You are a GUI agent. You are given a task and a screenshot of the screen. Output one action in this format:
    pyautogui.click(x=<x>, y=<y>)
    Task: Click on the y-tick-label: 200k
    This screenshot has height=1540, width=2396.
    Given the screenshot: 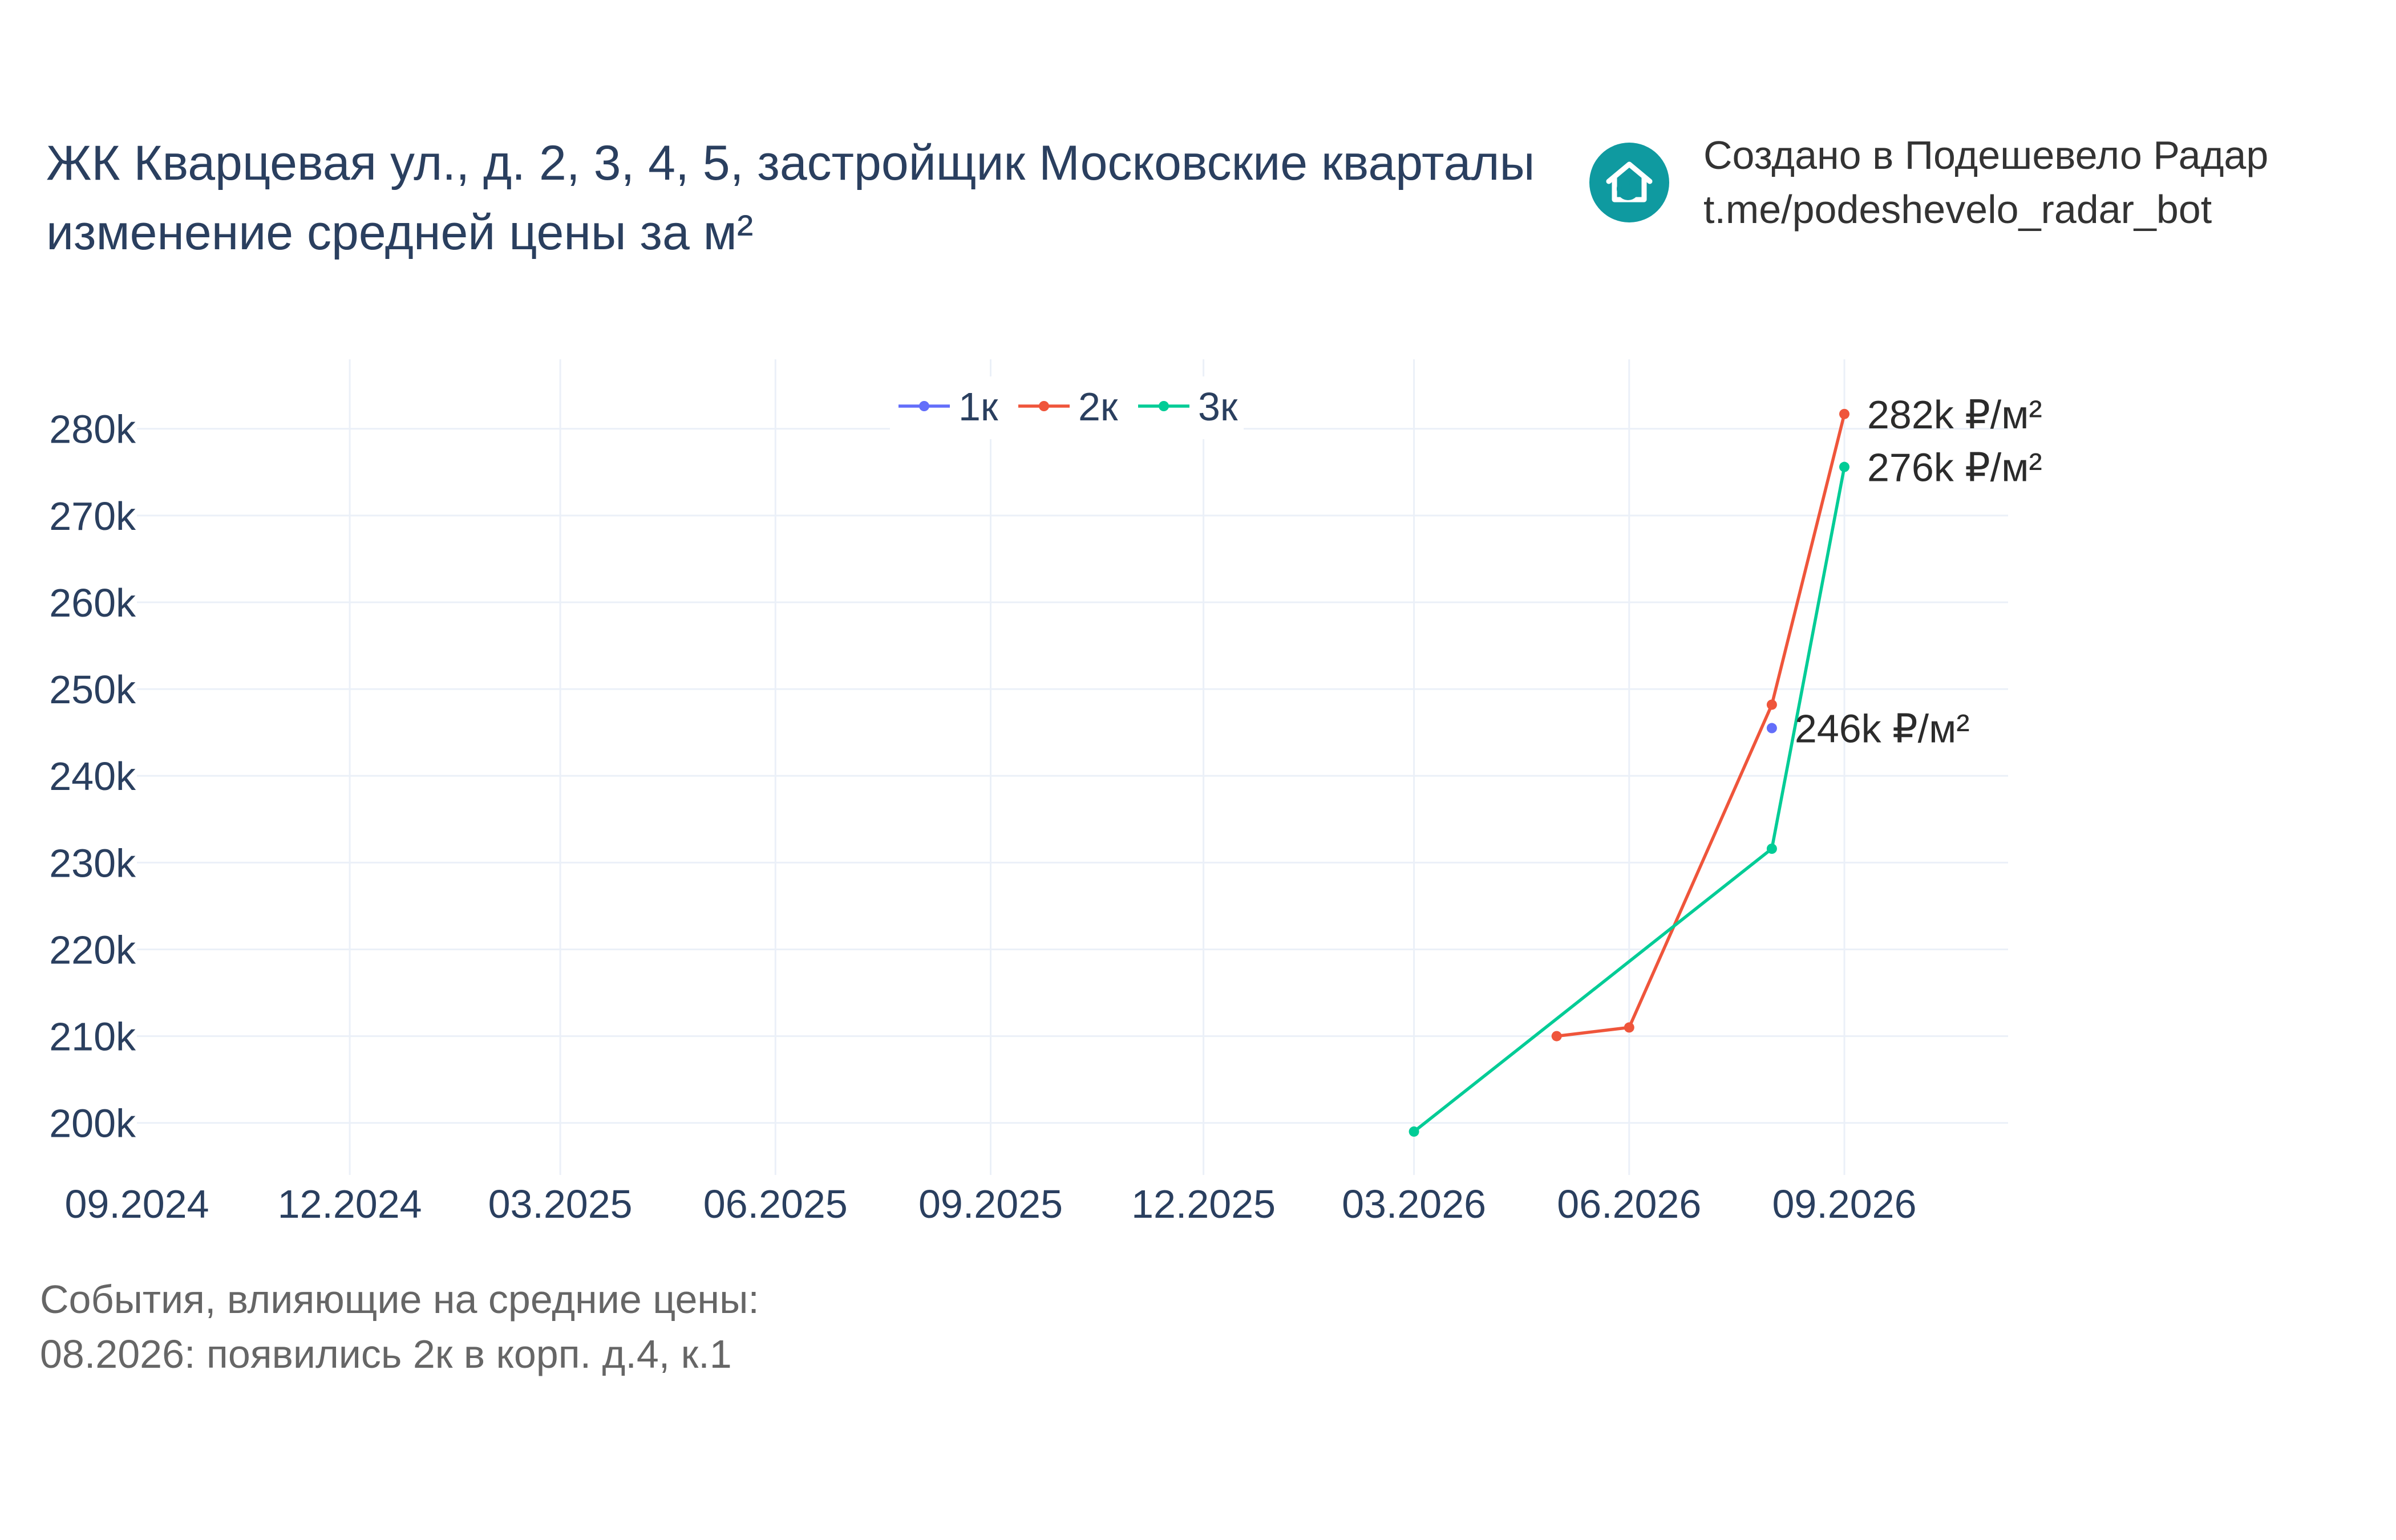 What is the action you would take?
    pyautogui.click(x=92, y=1123)
    